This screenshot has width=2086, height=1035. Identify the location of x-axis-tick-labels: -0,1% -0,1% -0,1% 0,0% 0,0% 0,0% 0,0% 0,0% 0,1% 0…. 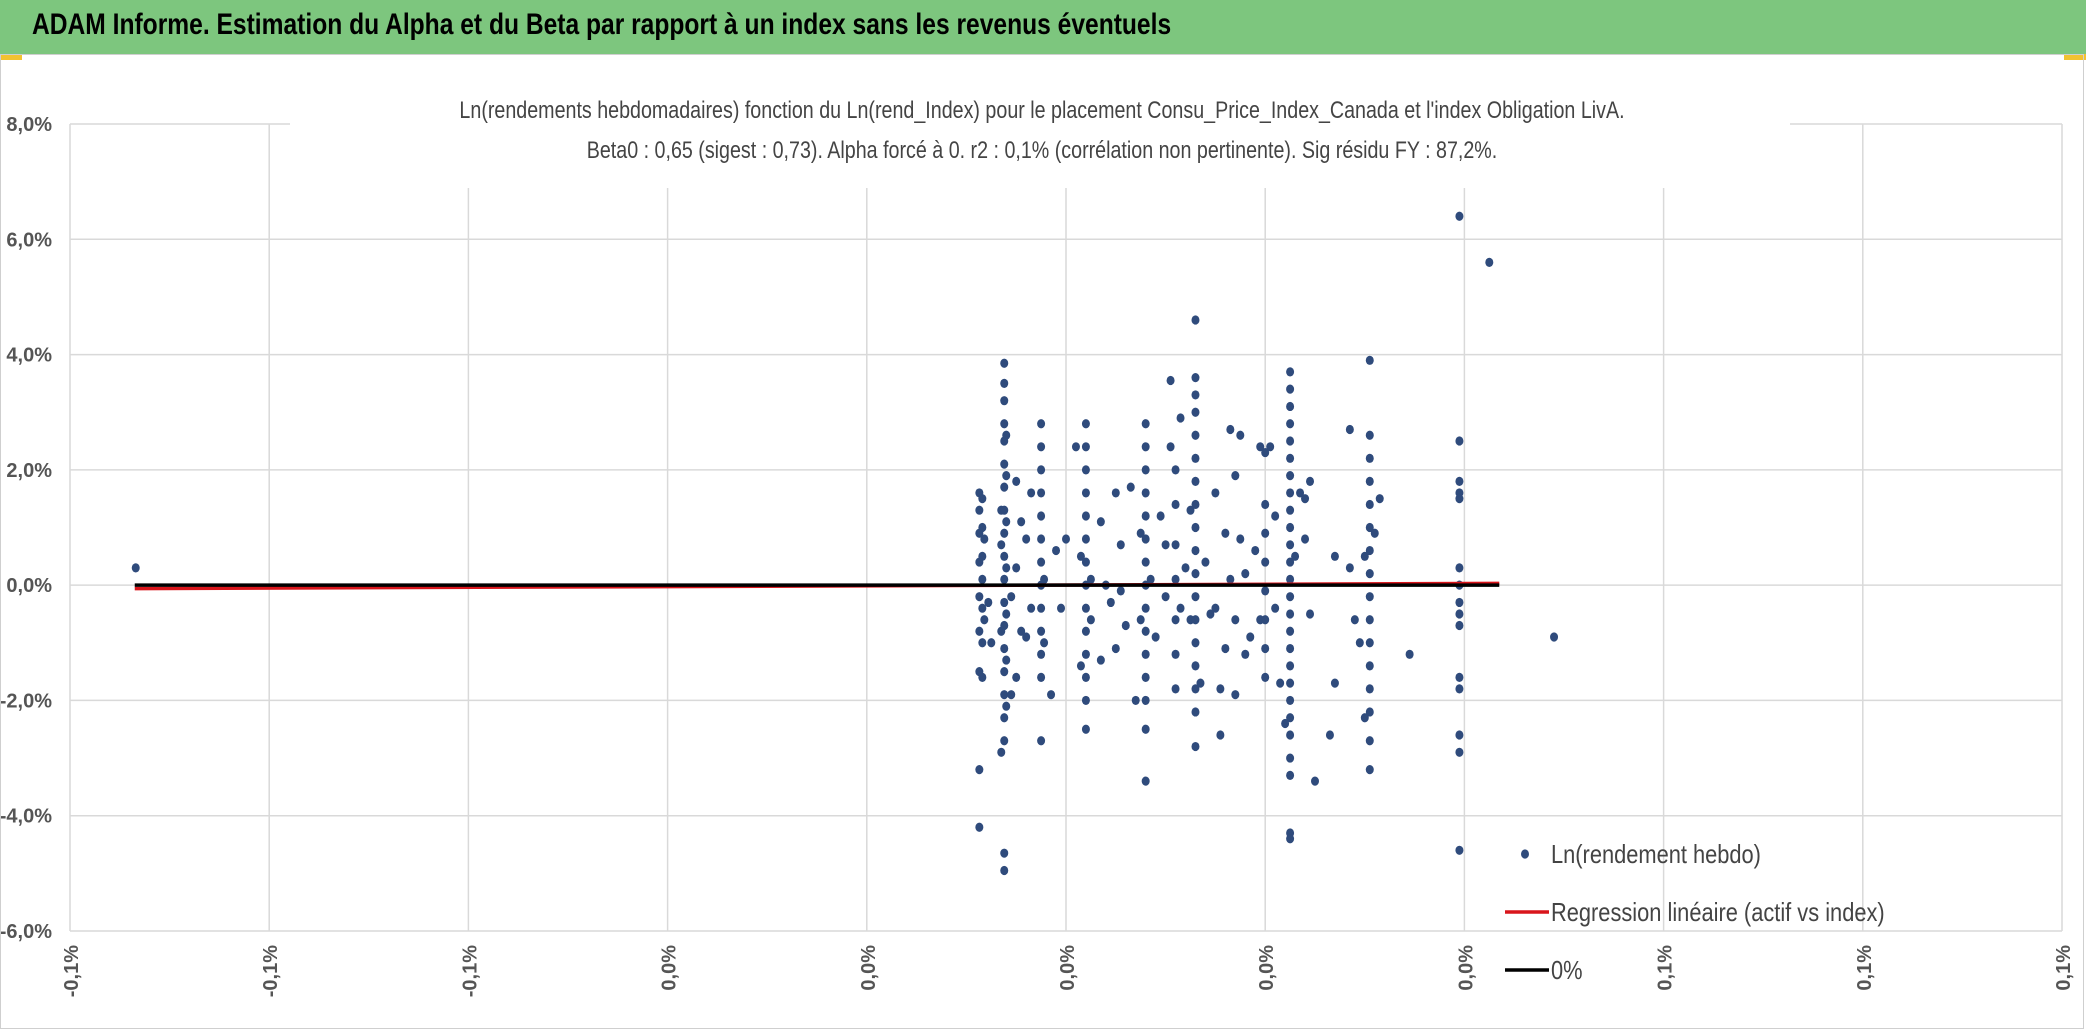
(1068, 971).